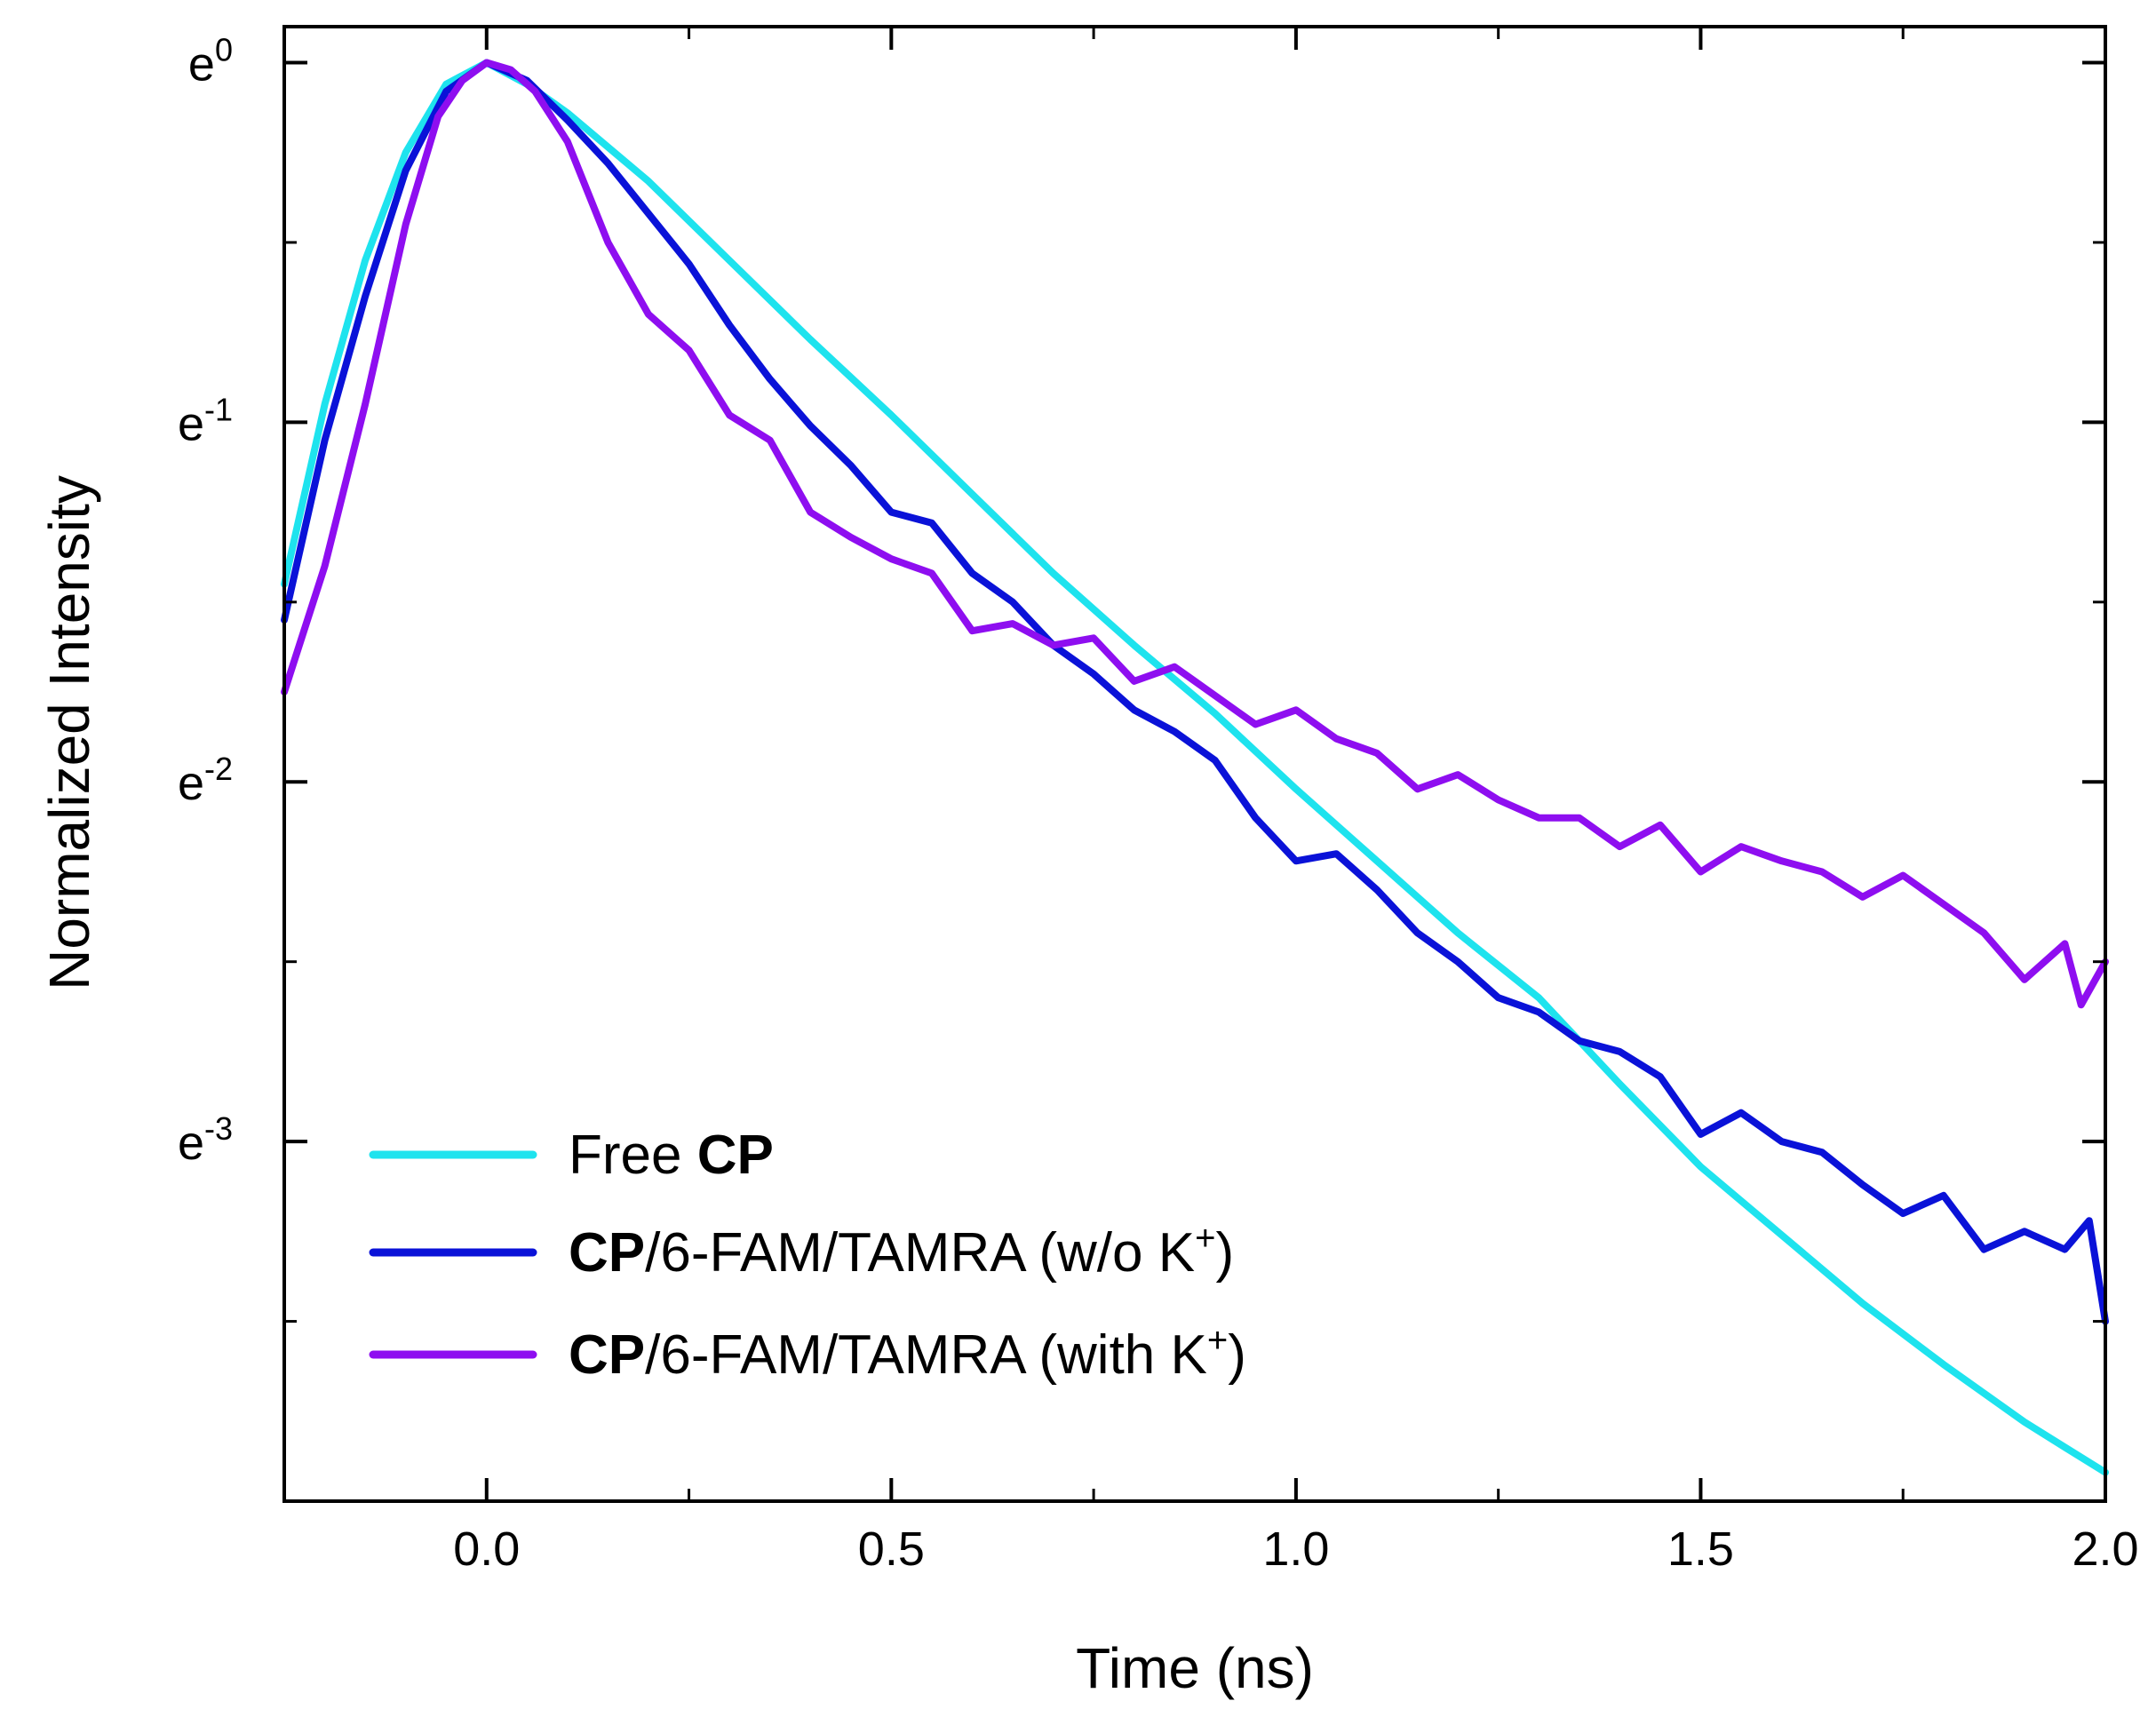 This screenshot has height=1725, width=2156. What do you see at coordinates (926, 1355) in the screenshot?
I see `legend-suffix: /6-FAM/TAMRA (with K` at bounding box center [926, 1355].